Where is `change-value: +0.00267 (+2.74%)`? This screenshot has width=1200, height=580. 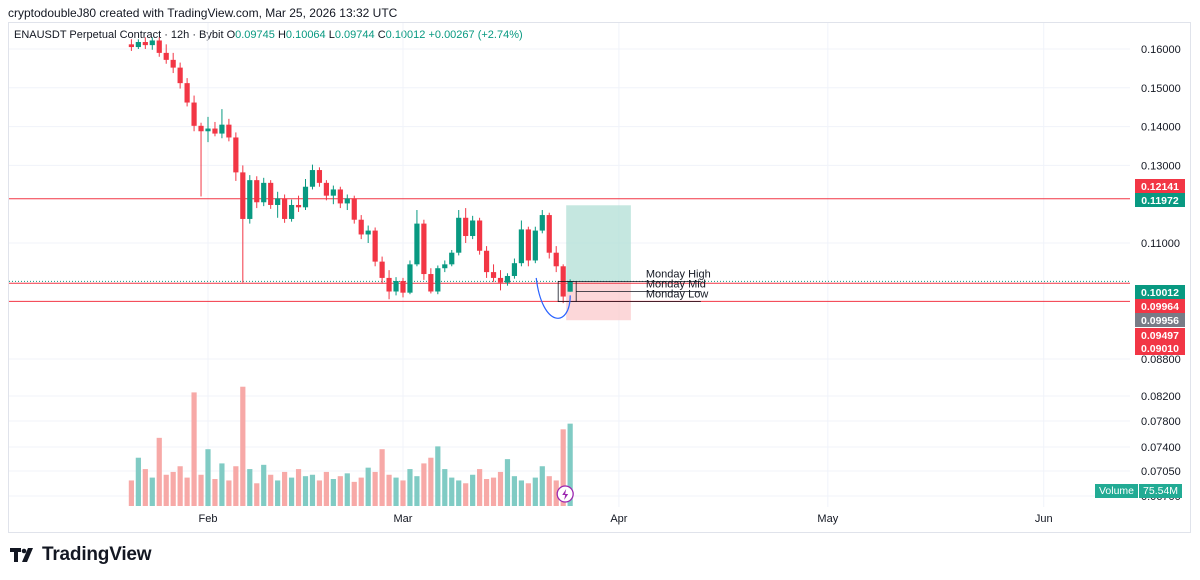 change-value: +0.00267 (+2.74%) is located at coordinates (475, 35).